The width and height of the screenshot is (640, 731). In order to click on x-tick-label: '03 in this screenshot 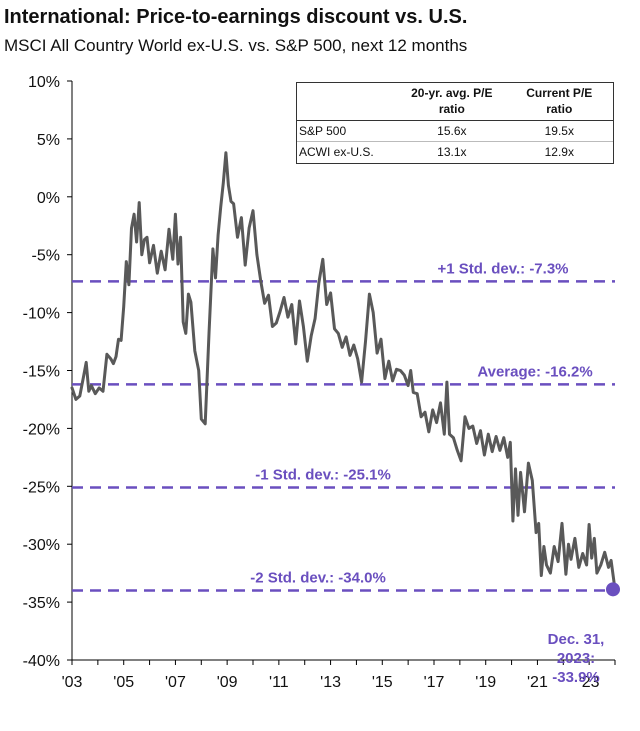, I will do `click(72, 682)`.